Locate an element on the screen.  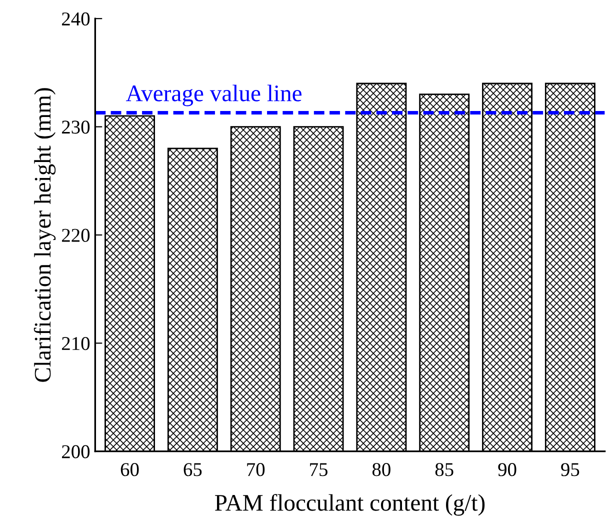
x-tick-label: 70 is located at coordinates (256, 469).